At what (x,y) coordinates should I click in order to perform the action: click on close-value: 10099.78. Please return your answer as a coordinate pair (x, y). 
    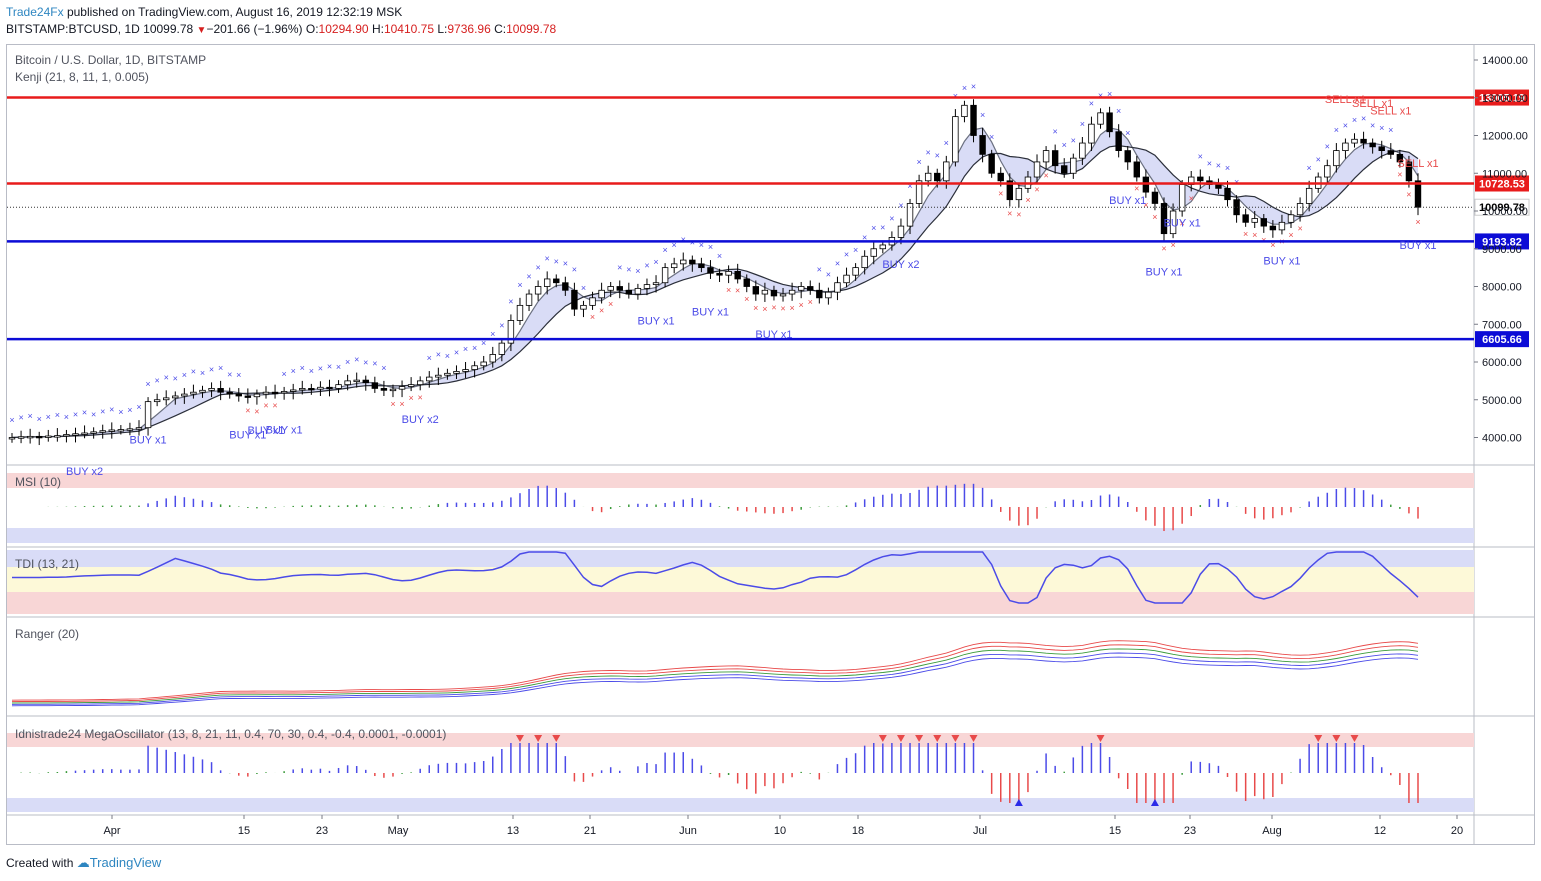
    Looking at the image, I should click on (531, 29).